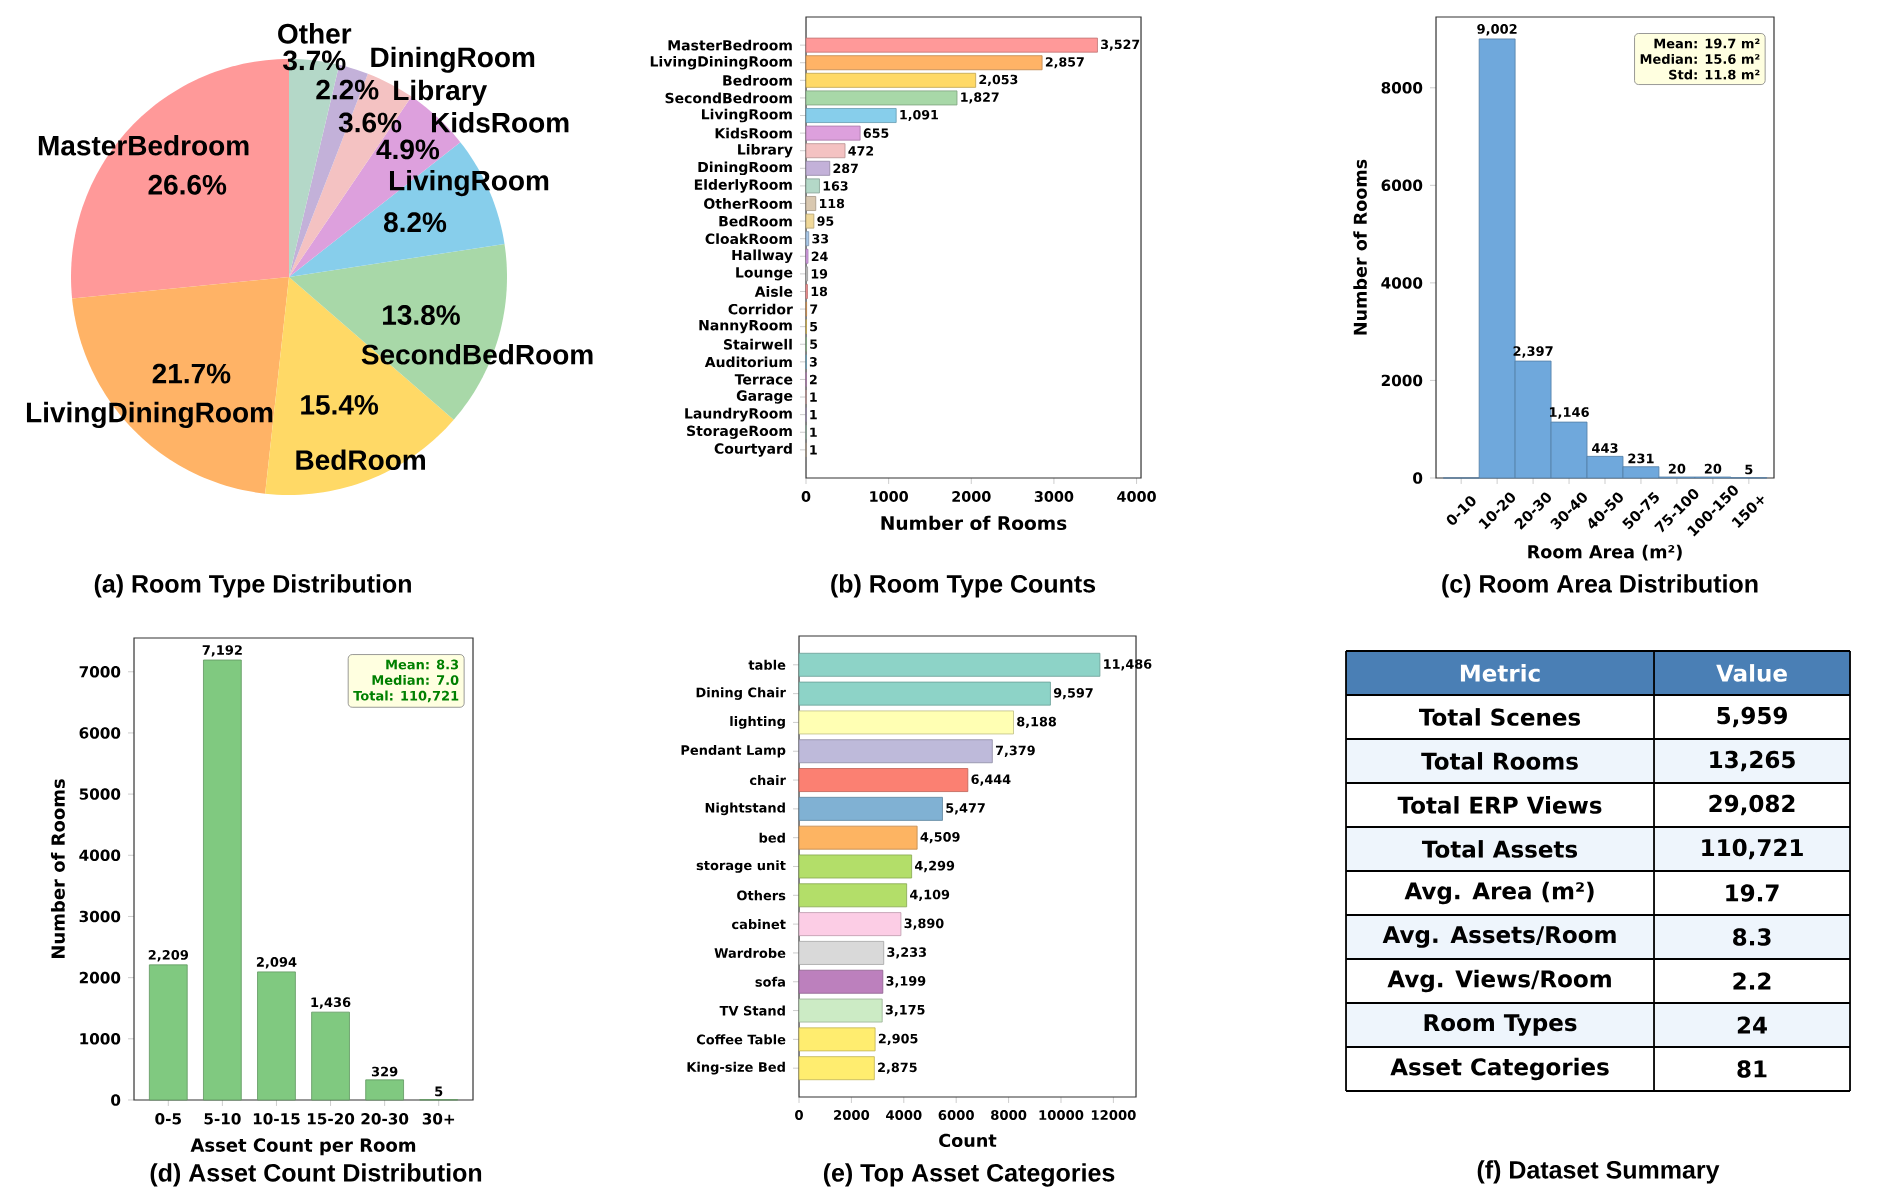 This screenshot has height=1203, width=1900. I want to click on annotation: Median: 15.6 m², so click(1700, 58).